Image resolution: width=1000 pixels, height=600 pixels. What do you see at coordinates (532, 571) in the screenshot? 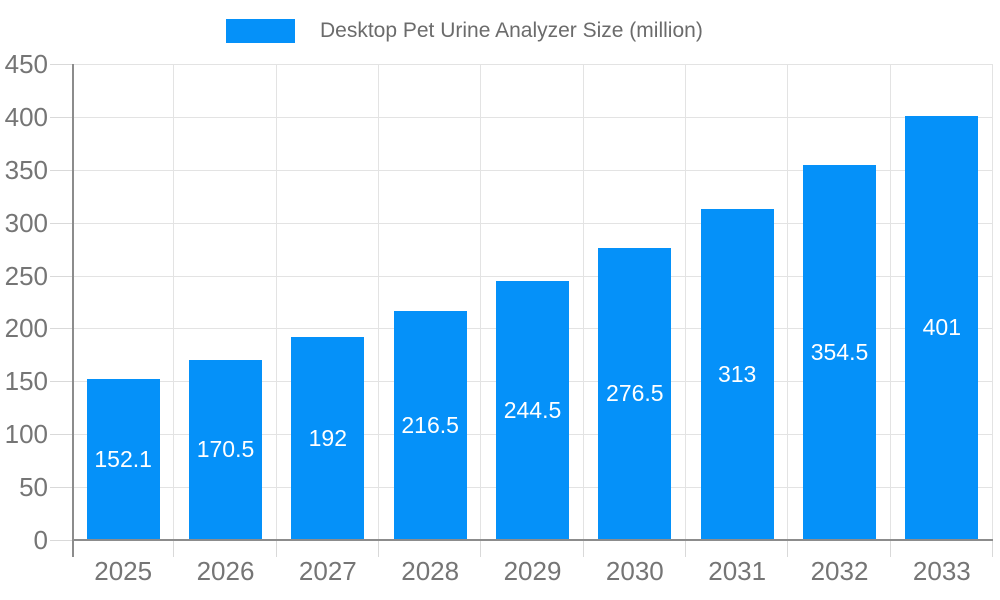
I see `x-axis-tick-label: 2029` at bounding box center [532, 571].